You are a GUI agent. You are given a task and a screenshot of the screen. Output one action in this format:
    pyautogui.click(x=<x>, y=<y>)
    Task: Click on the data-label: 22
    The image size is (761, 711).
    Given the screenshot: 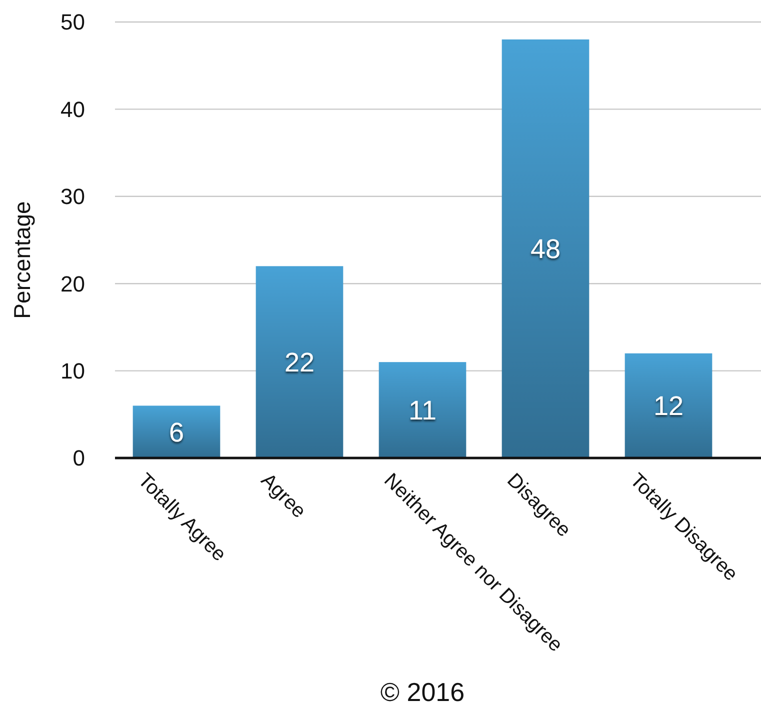 What is the action you would take?
    pyautogui.click(x=299, y=363)
    